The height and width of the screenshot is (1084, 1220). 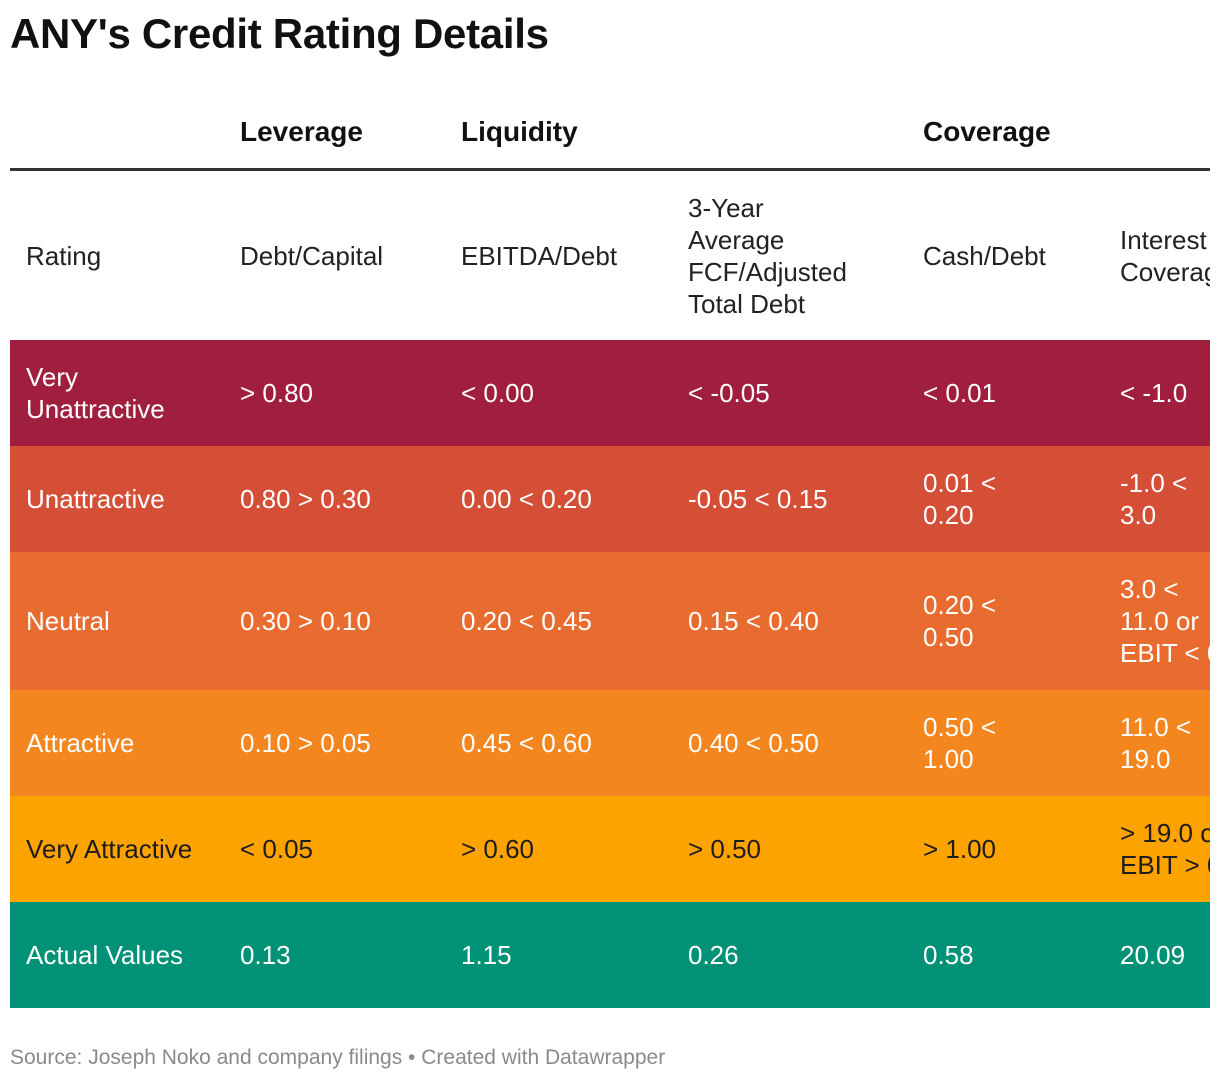 What do you see at coordinates (498, 849) in the screenshot?
I see `table-cell-ebitda-debt: > 0.60` at bounding box center [498, 849].